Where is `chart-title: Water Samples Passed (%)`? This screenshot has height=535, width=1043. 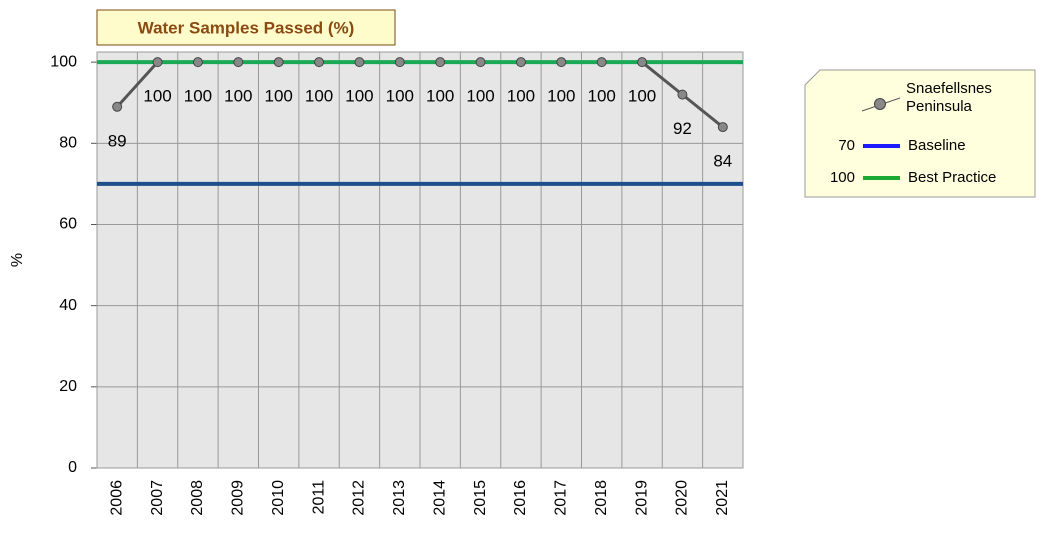 chart-title: Water Samples Passed (%) is located at coordinates (246, 27).